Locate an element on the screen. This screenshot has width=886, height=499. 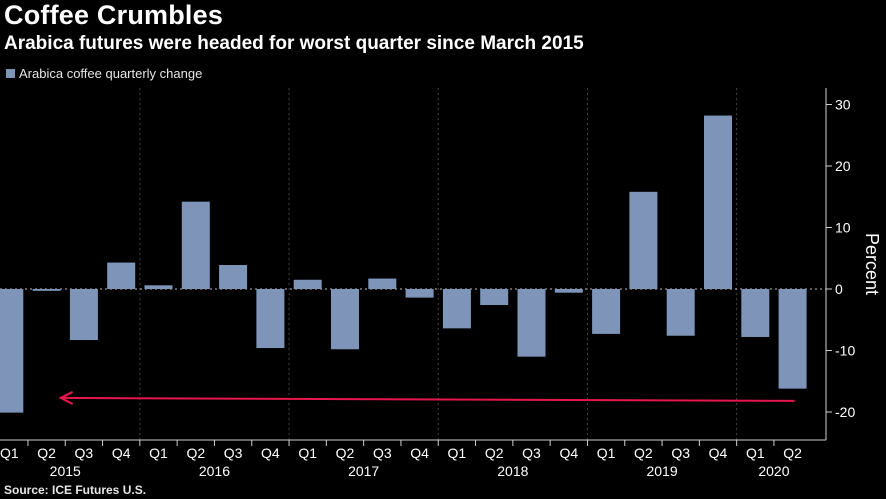
year-label: 2018 is located at coordinates (512, 471).